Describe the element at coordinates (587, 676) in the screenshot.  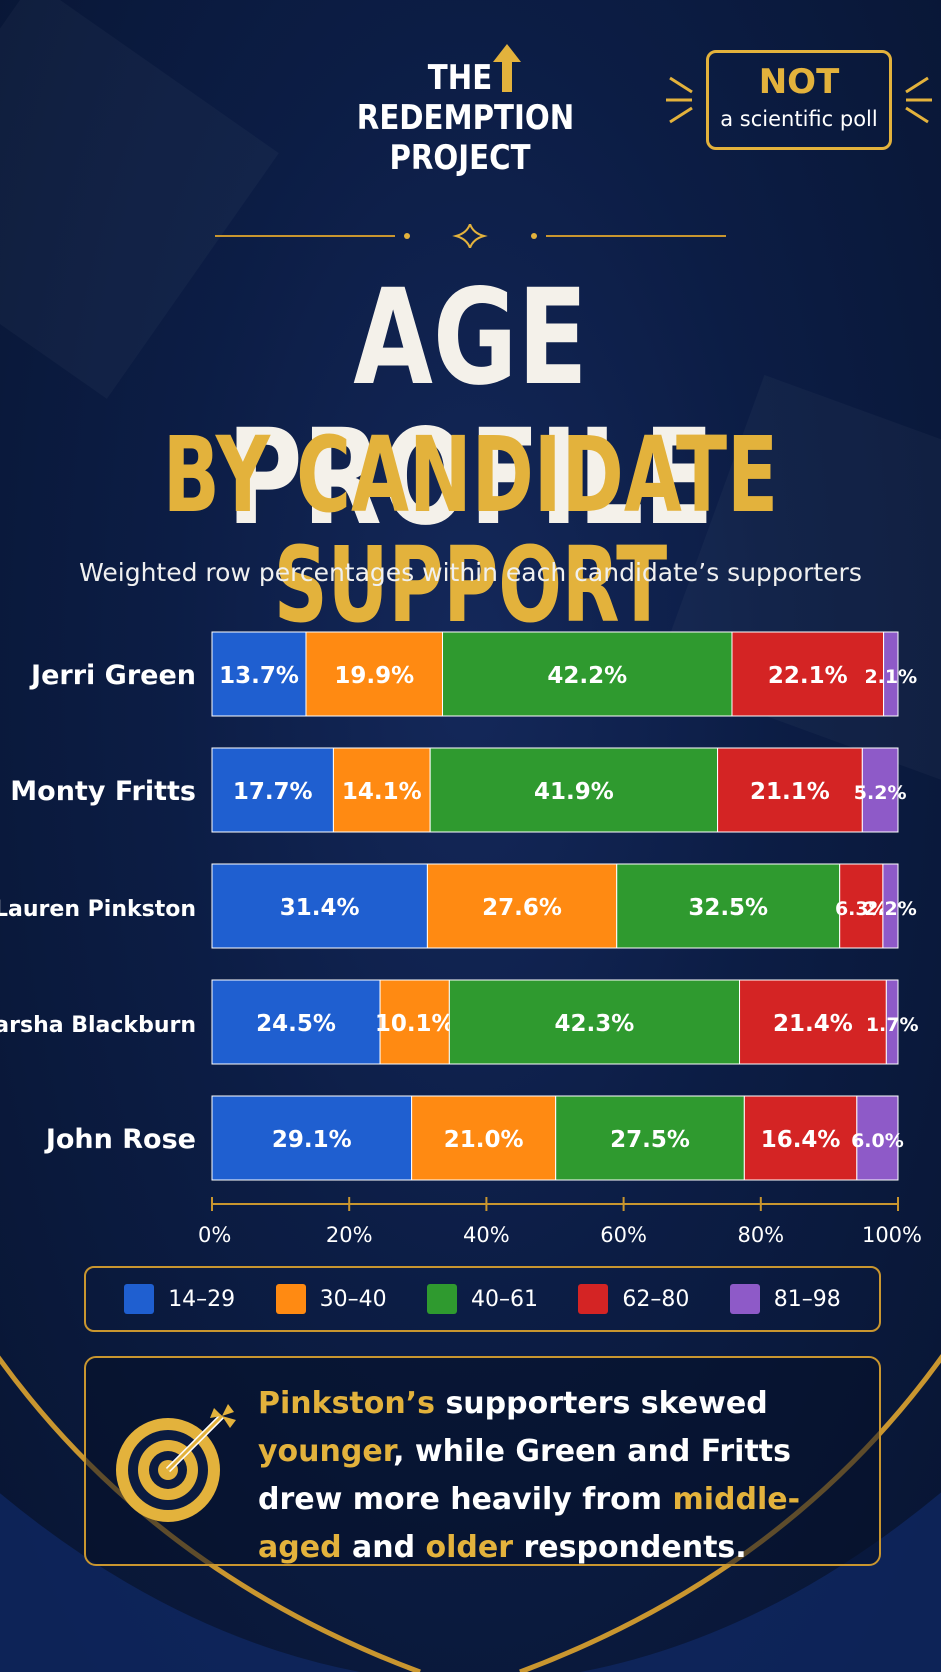
I see `bar-data-label: 42.2%` at that location.